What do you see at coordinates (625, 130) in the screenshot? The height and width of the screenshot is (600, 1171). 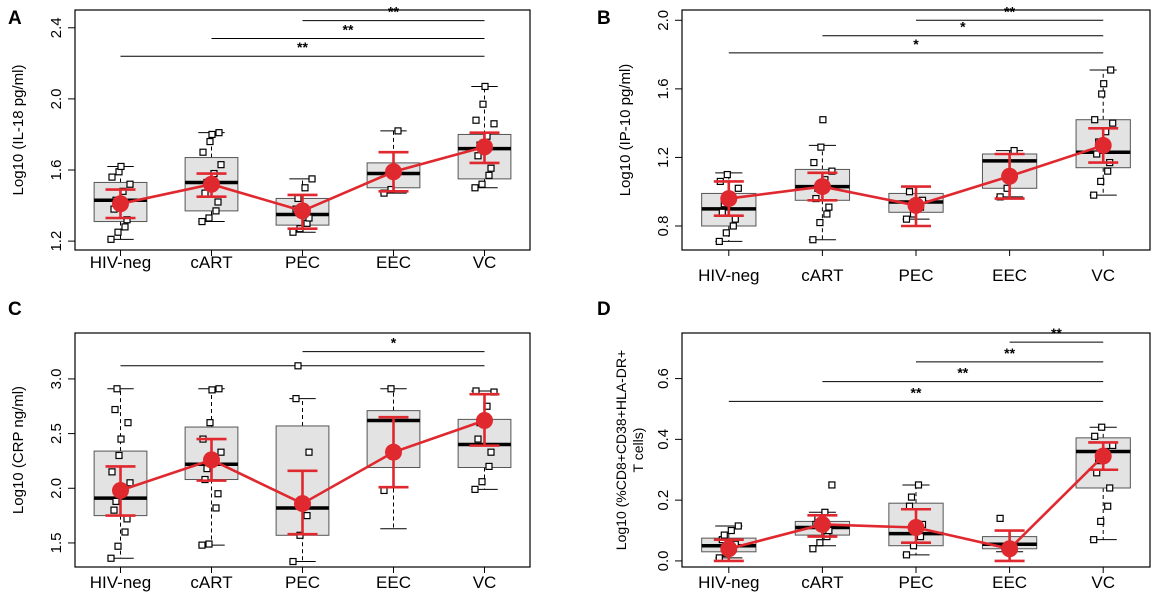 I see `y-axis-label: Log10 (IP-10 pg/ml)` at bounding box center [625, 130].